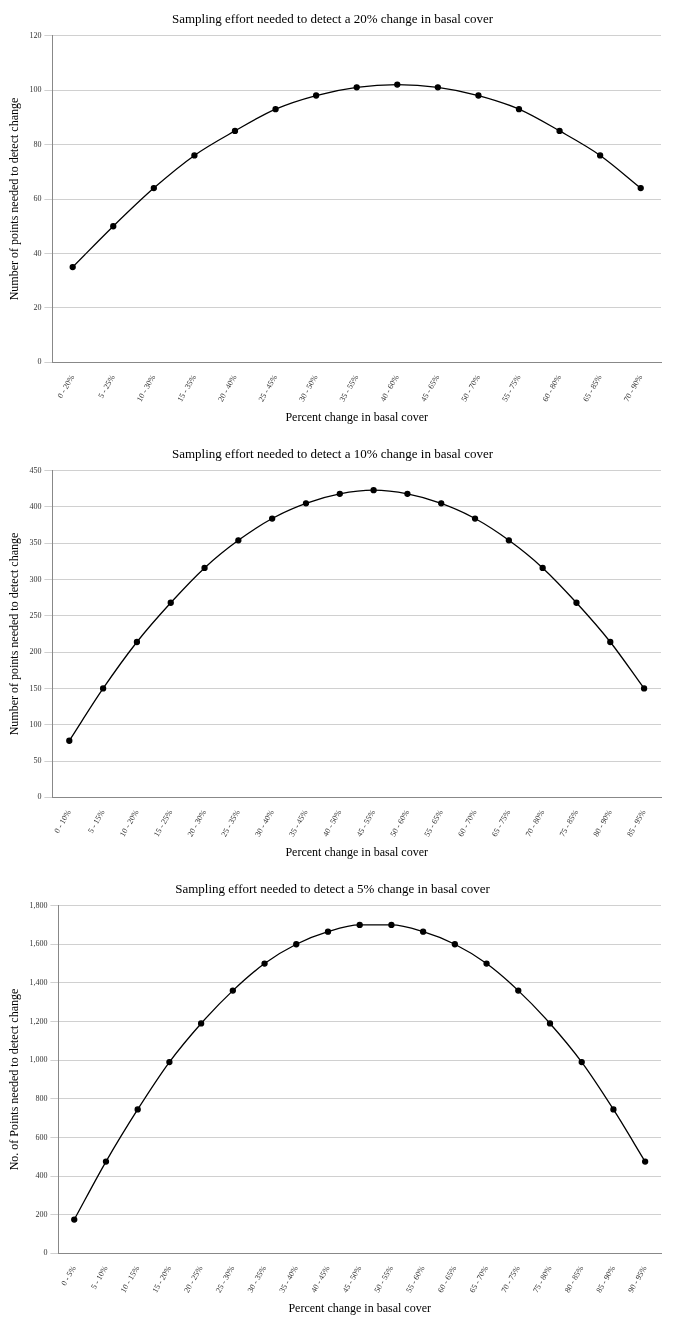  What do you see at coordinates (37, 144) in the screenshot?
I see `y-tick-label: 80` at bounding box center [37, 144].